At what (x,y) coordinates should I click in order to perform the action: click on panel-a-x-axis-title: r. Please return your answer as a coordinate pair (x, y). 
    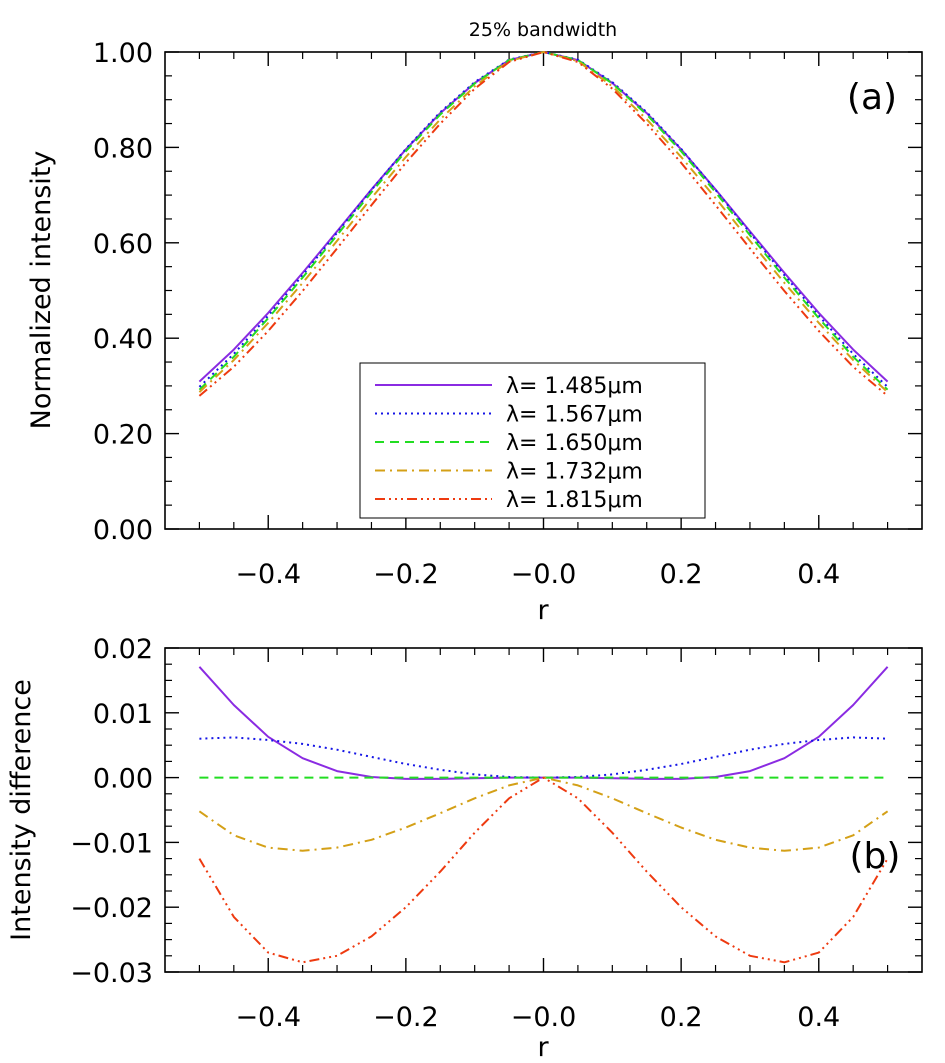
    Looking at the image, I should click on (543, 610).